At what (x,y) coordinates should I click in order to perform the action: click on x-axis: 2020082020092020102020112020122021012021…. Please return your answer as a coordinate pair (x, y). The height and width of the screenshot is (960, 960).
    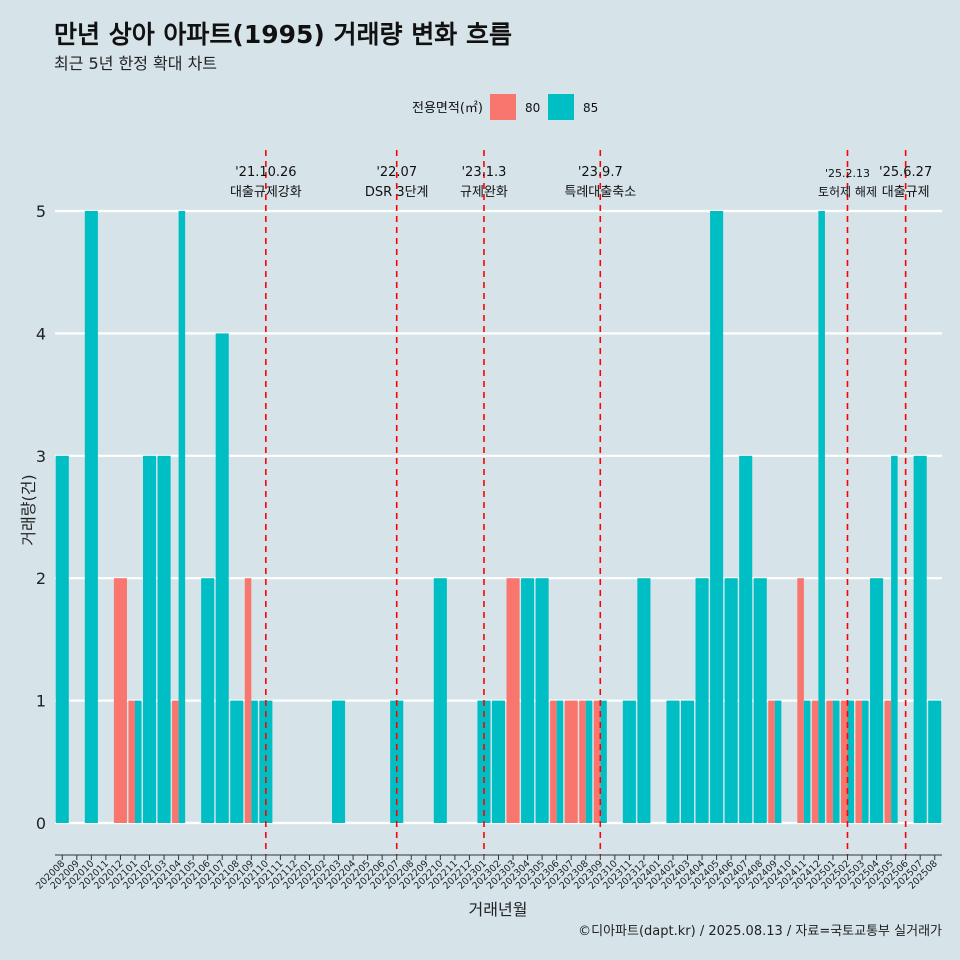
    Looking at the image, I should click on (488, 873).